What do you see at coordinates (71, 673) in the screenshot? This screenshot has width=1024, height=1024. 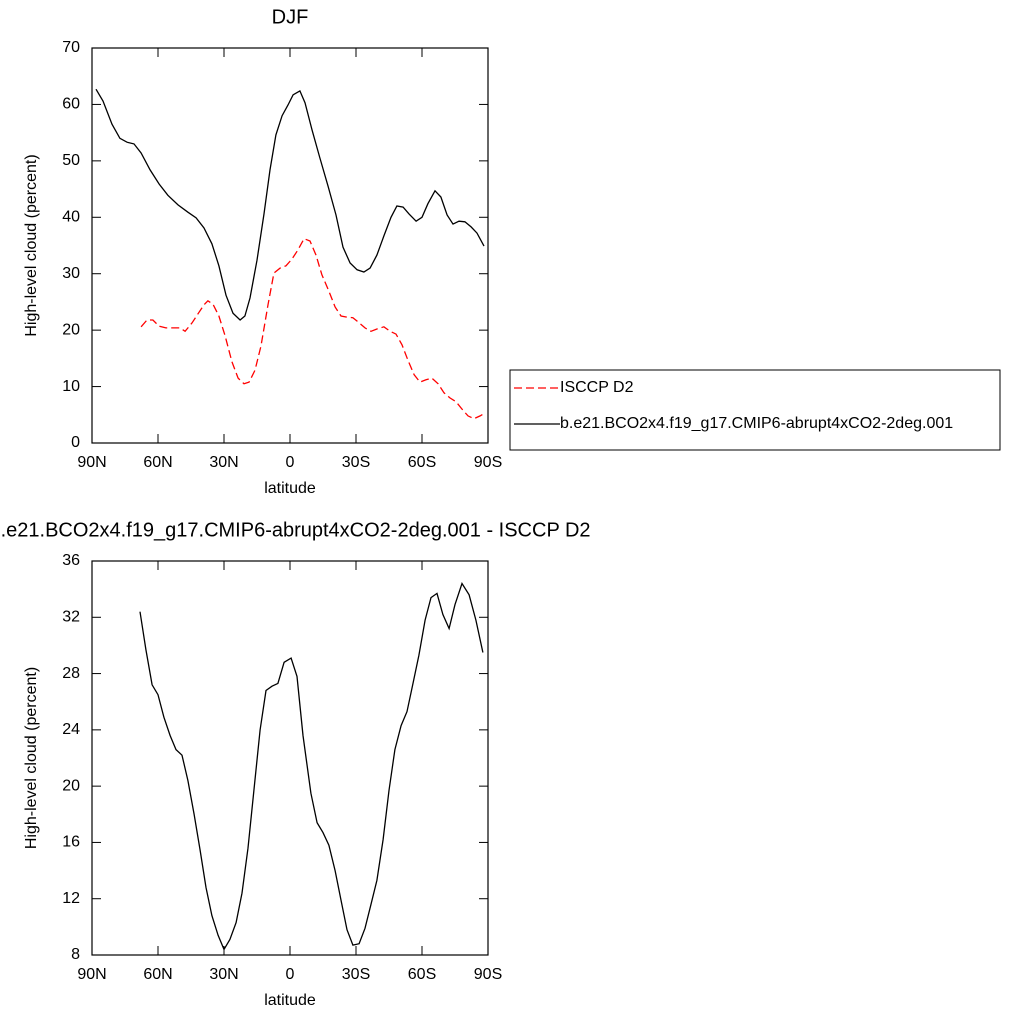 I see `y-tick-label: 28` at bounding box center [71, 673].